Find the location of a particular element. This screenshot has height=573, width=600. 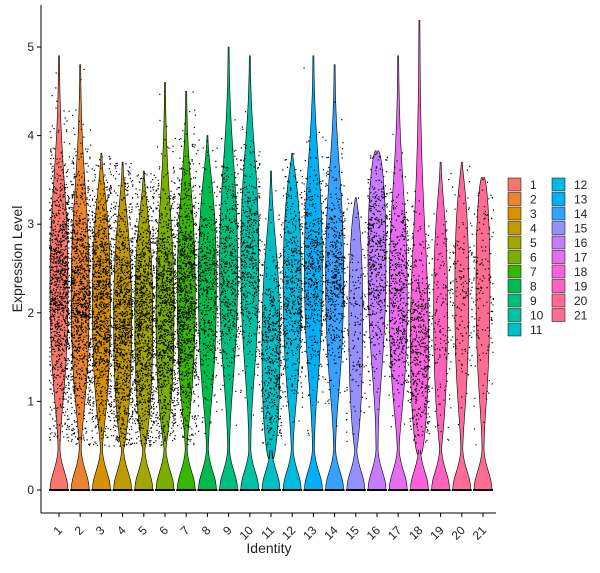

x-axis-ticks: 1 2 3 4 5 6 7 8 9 10 11 12 13 14 15 16 17 18 19 20 21 is located at coordinates (269, 528).